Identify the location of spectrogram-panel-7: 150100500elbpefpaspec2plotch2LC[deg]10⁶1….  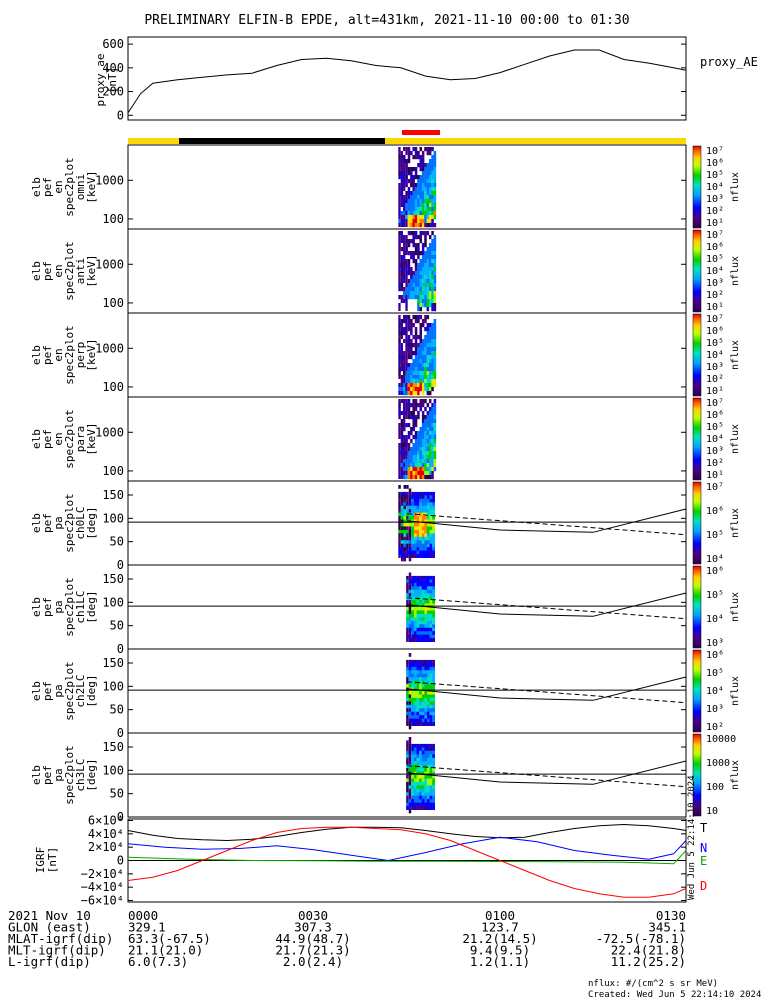
(385, 694).